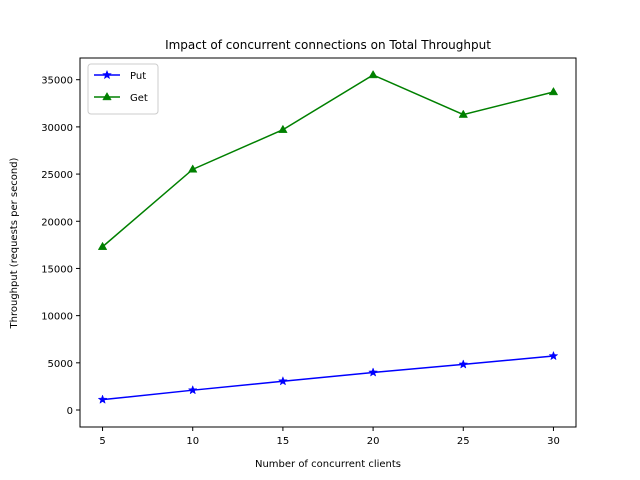 The width and height of the screenshot is (640, 480). What do you see at coordinates (14, 243) in the screenshot?
I see `y-axis-label: Throughput (requests per second)` at bounding box center [14, 243].